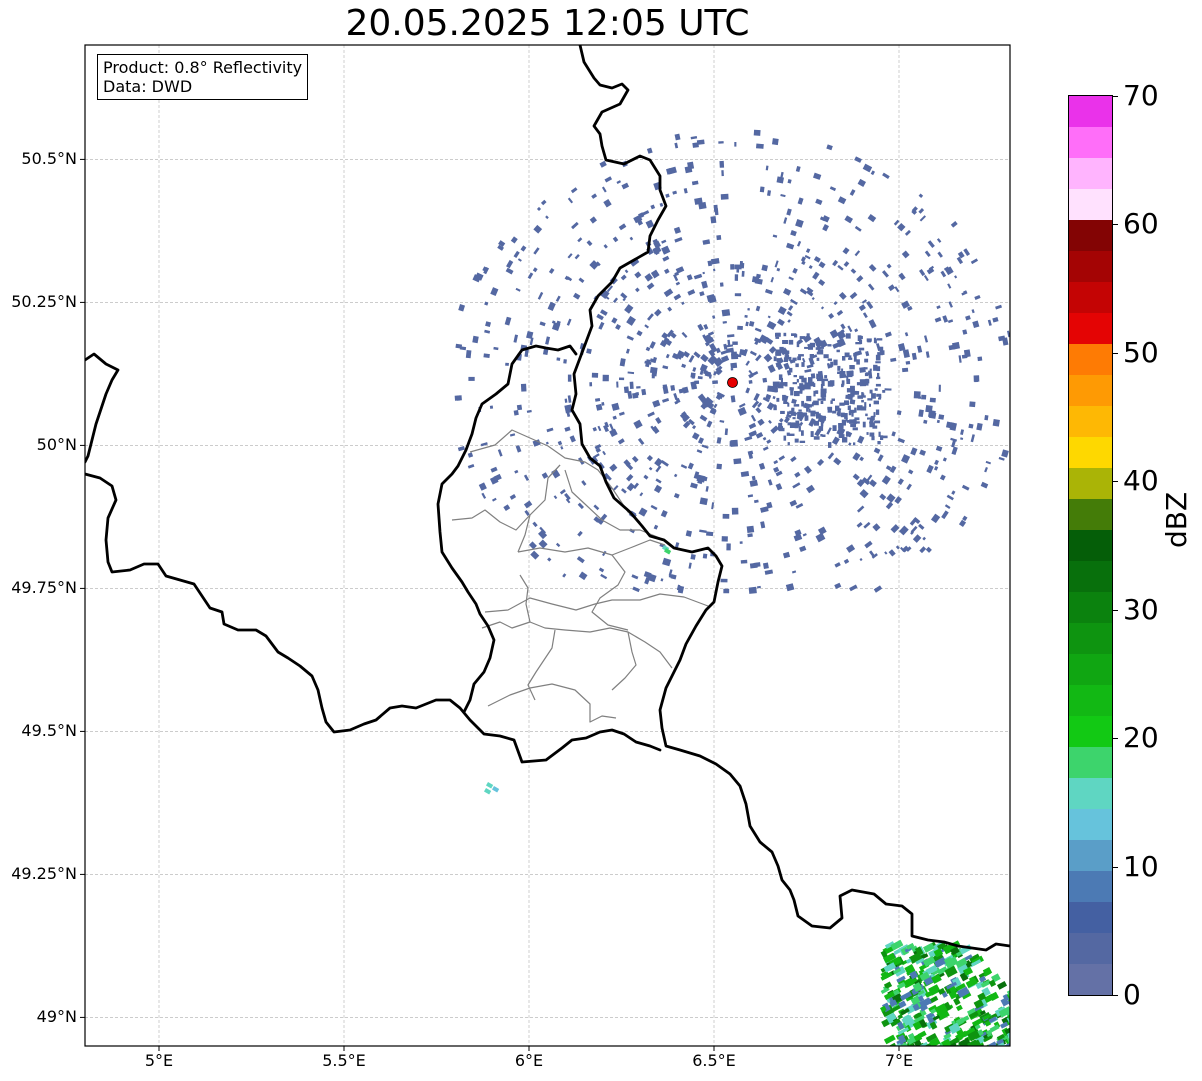 The height and width of the screenshot is (1081, 1202). What do you see at coordinates (1141, 866) in the screenshot?
I see `colorbar-tick-label: 10` at bounding box center [1141, 866].